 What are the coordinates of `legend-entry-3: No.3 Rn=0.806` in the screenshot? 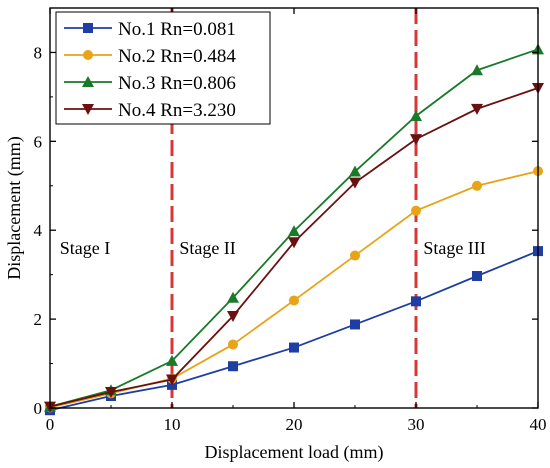 It's located at (177, 83).